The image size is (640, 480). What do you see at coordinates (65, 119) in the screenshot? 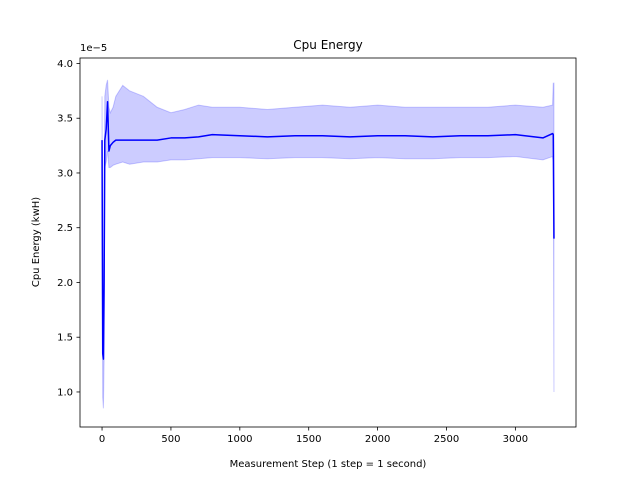
I see `y-tick-label: 3.5` at bounding box center [65, 119].